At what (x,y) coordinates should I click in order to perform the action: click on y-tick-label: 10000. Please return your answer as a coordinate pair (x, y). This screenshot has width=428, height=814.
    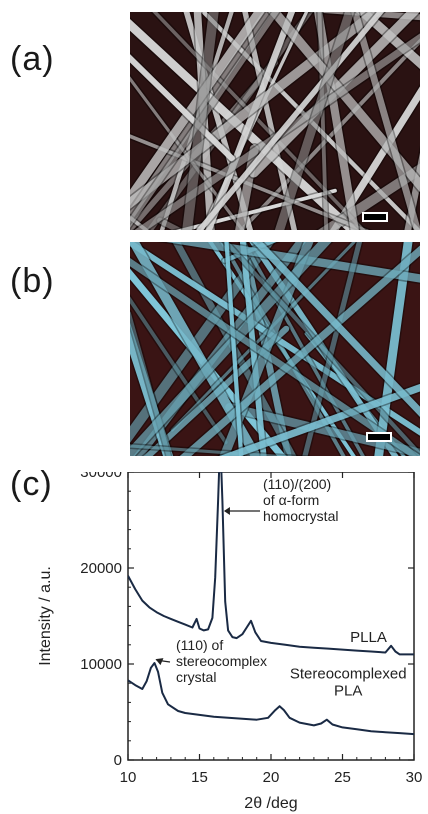
    Looking at the image, I should click on (101, 664).